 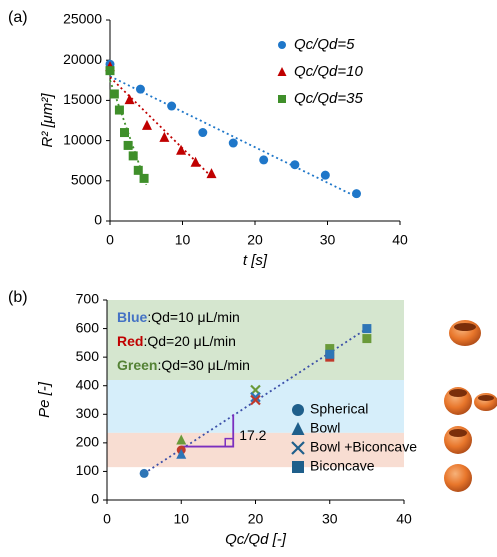 What do you see at coordinates (328, 71) in the screenshot?
I see `legend-label: Qc/Qd=10` at bounding box center [328, 71].